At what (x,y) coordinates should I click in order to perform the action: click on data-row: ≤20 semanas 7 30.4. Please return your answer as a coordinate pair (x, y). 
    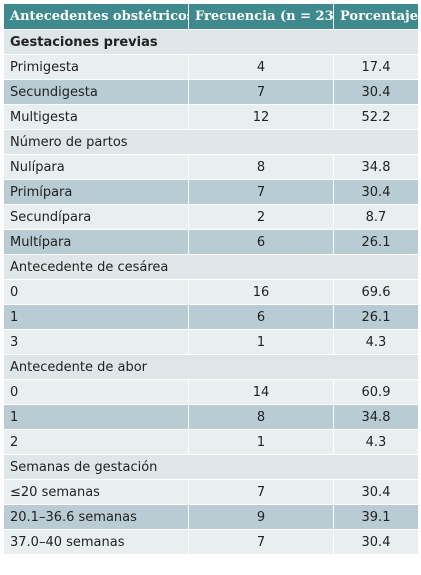
    Looking at the image, I should click on (211, 492).